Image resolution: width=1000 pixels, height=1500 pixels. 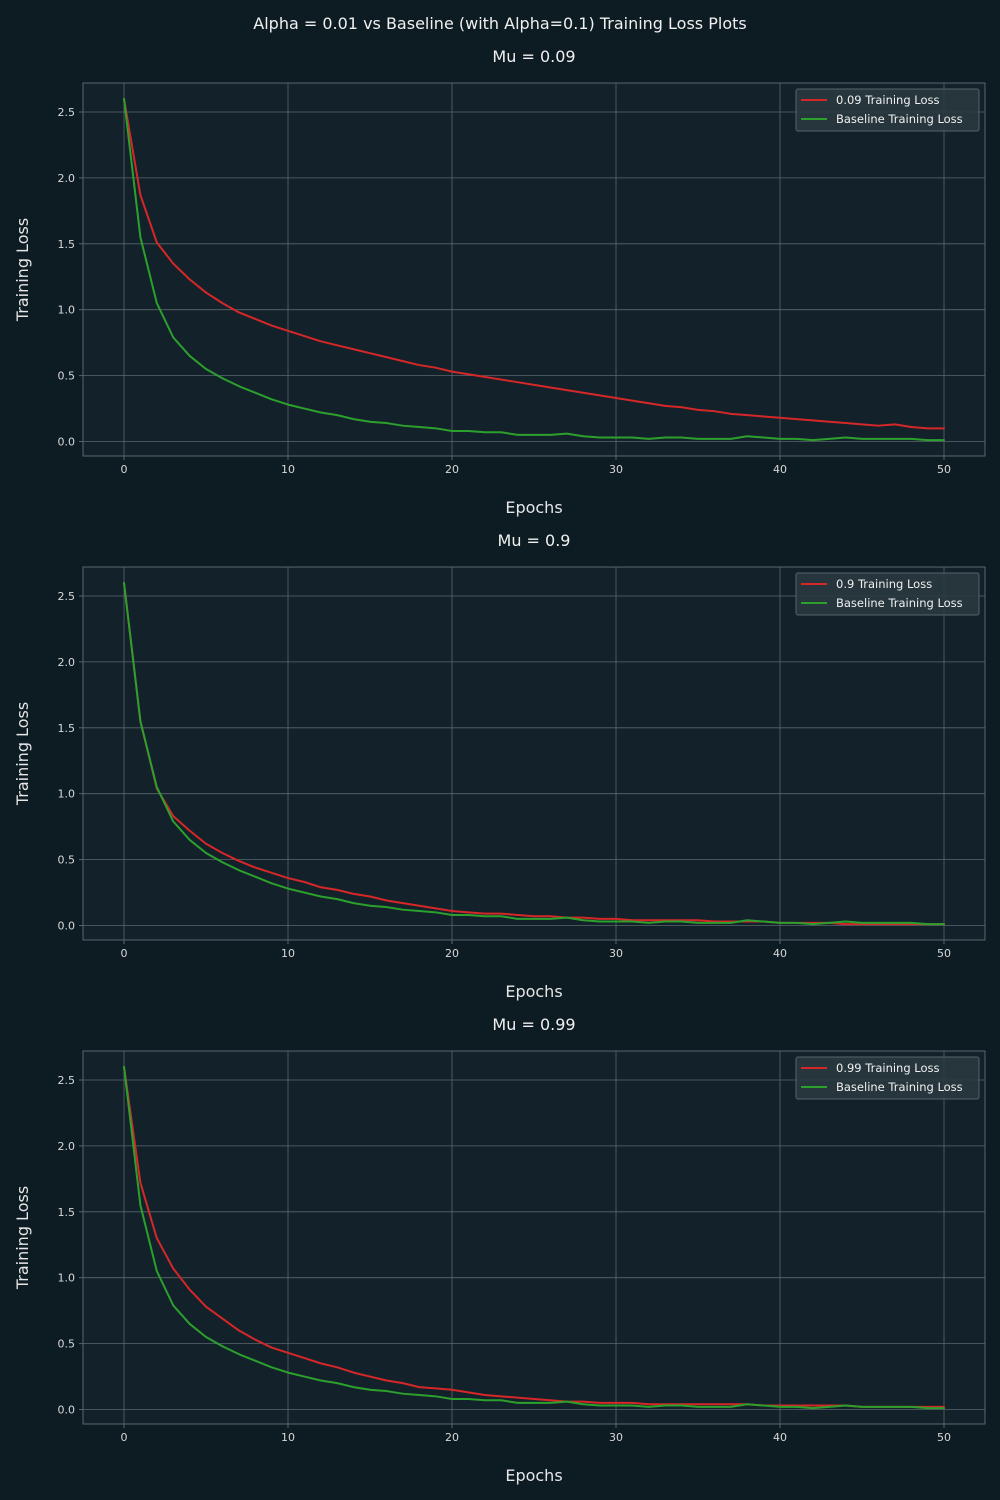 What do you see at coordinates (888, 1068) in the screenshot?
I see `legend-label: 0.99 Training Loss` at bounding box center [888, 1068].